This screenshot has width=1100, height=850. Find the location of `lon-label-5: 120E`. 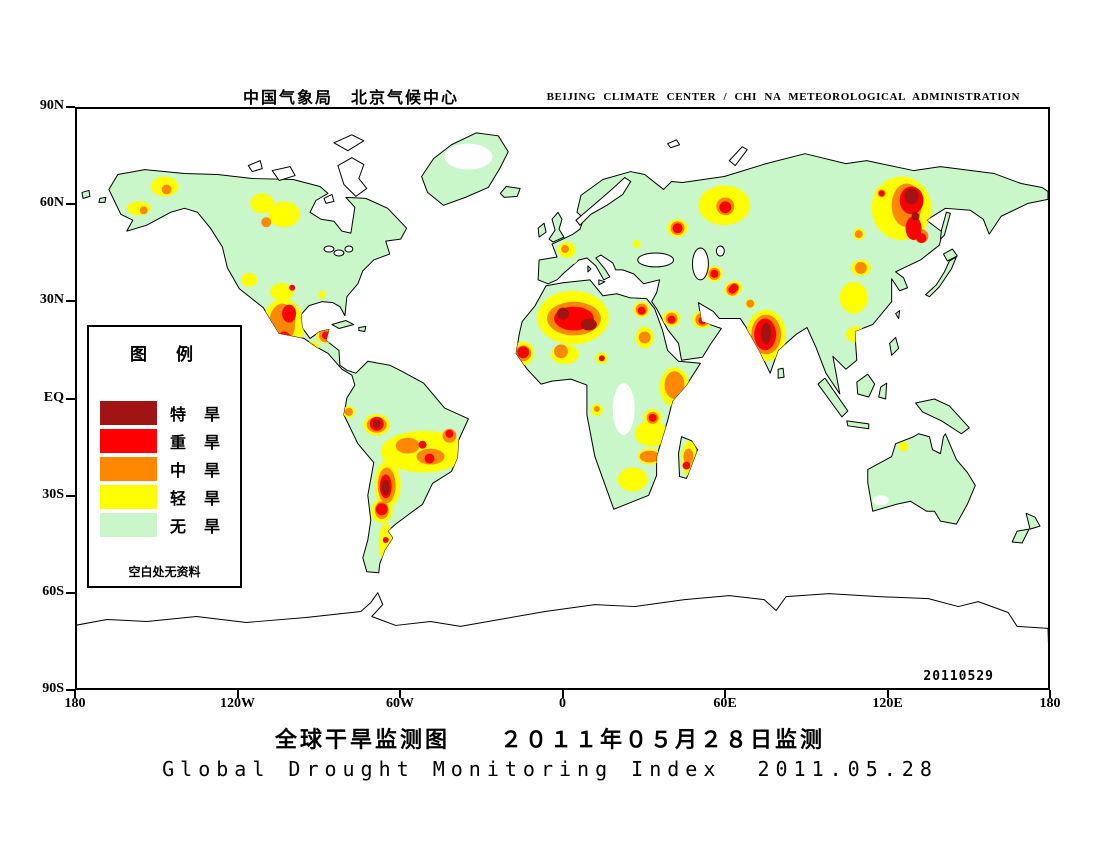

lon-label-5: 120E is located at coordinates (887, 703).